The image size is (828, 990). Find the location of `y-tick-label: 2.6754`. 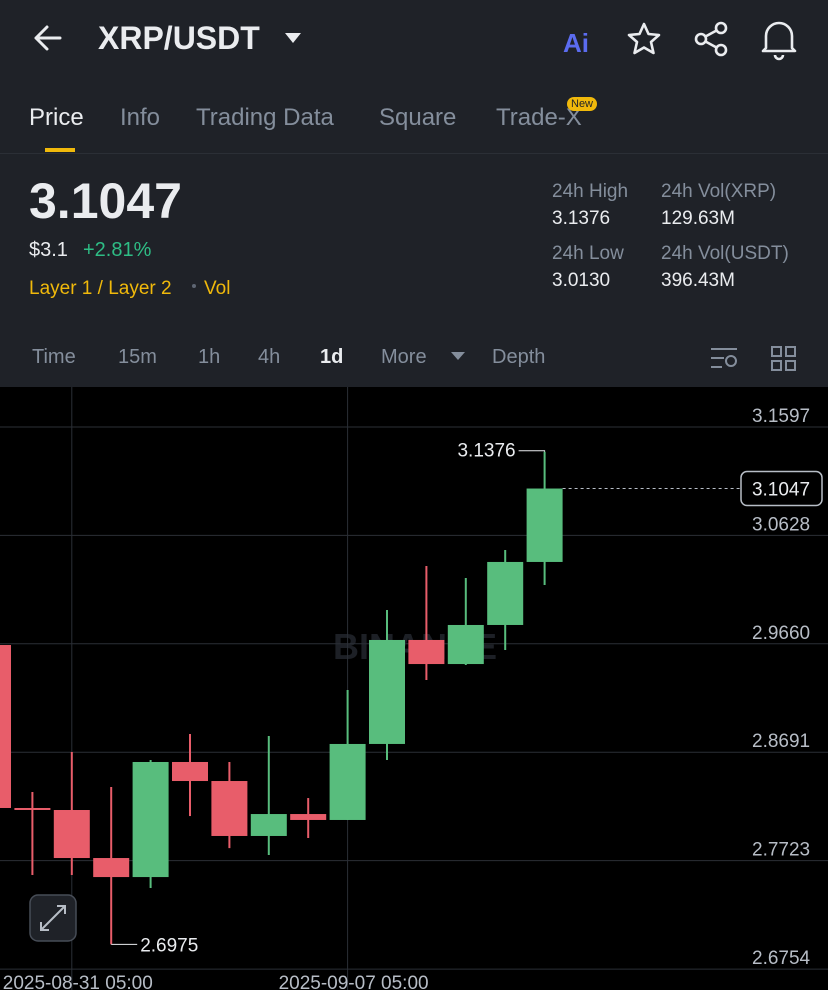

y-tick-label: 2.6754 is located at coordinates (781, 958).